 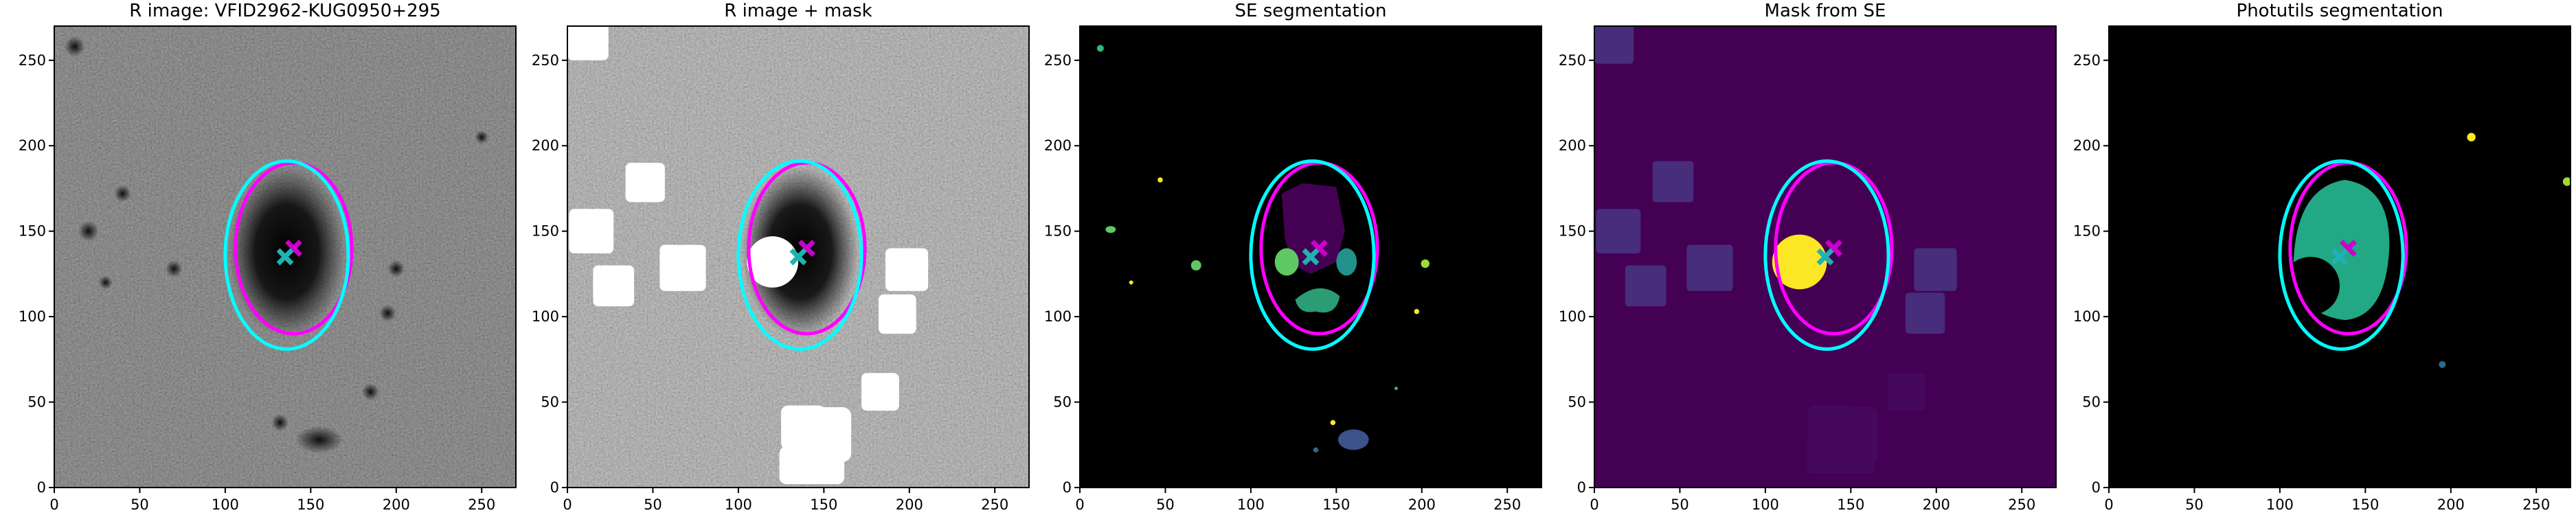 I want to click on panel-title: R image + mask, so click(x=798, y=11).